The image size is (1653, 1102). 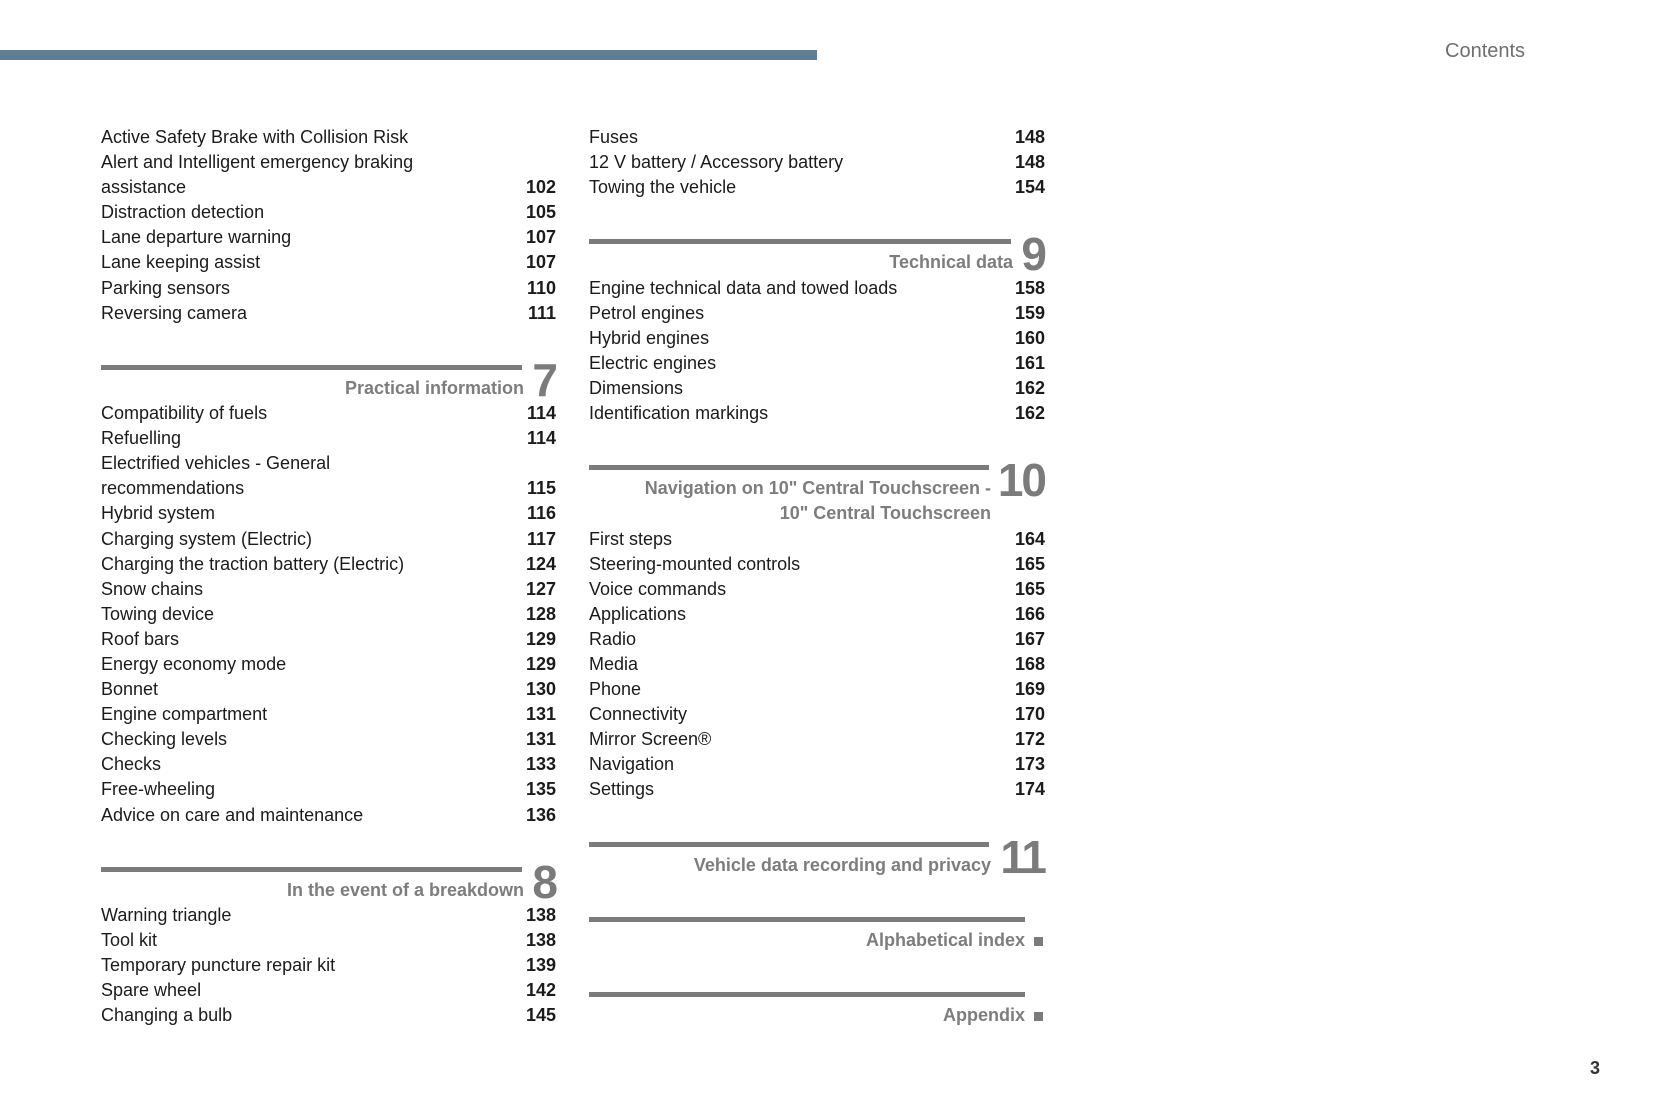 I want to click on toc-entry-page: 115, so click(x=541, y=488).